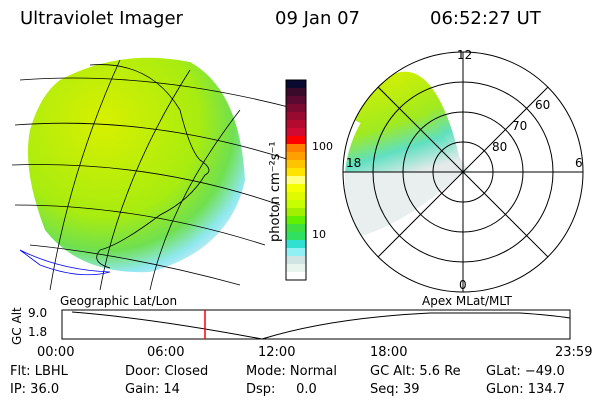 The image size is (600, 400). Describe the element at coordinates (152, 389) in the screenshot. I see `info-gain: Gain: 14` at that location.